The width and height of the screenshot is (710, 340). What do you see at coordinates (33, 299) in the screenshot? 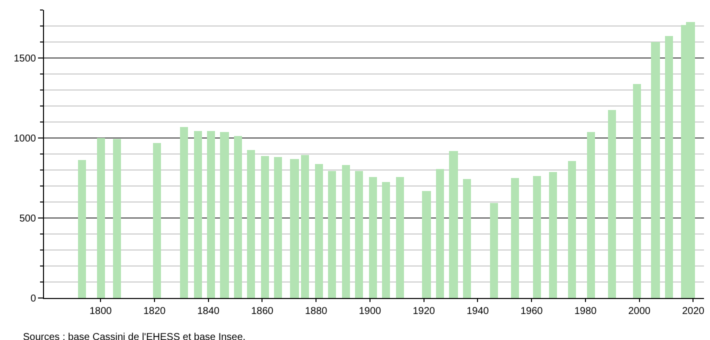
I see `y-tick-label: 0` at bounding box center [33, 299].